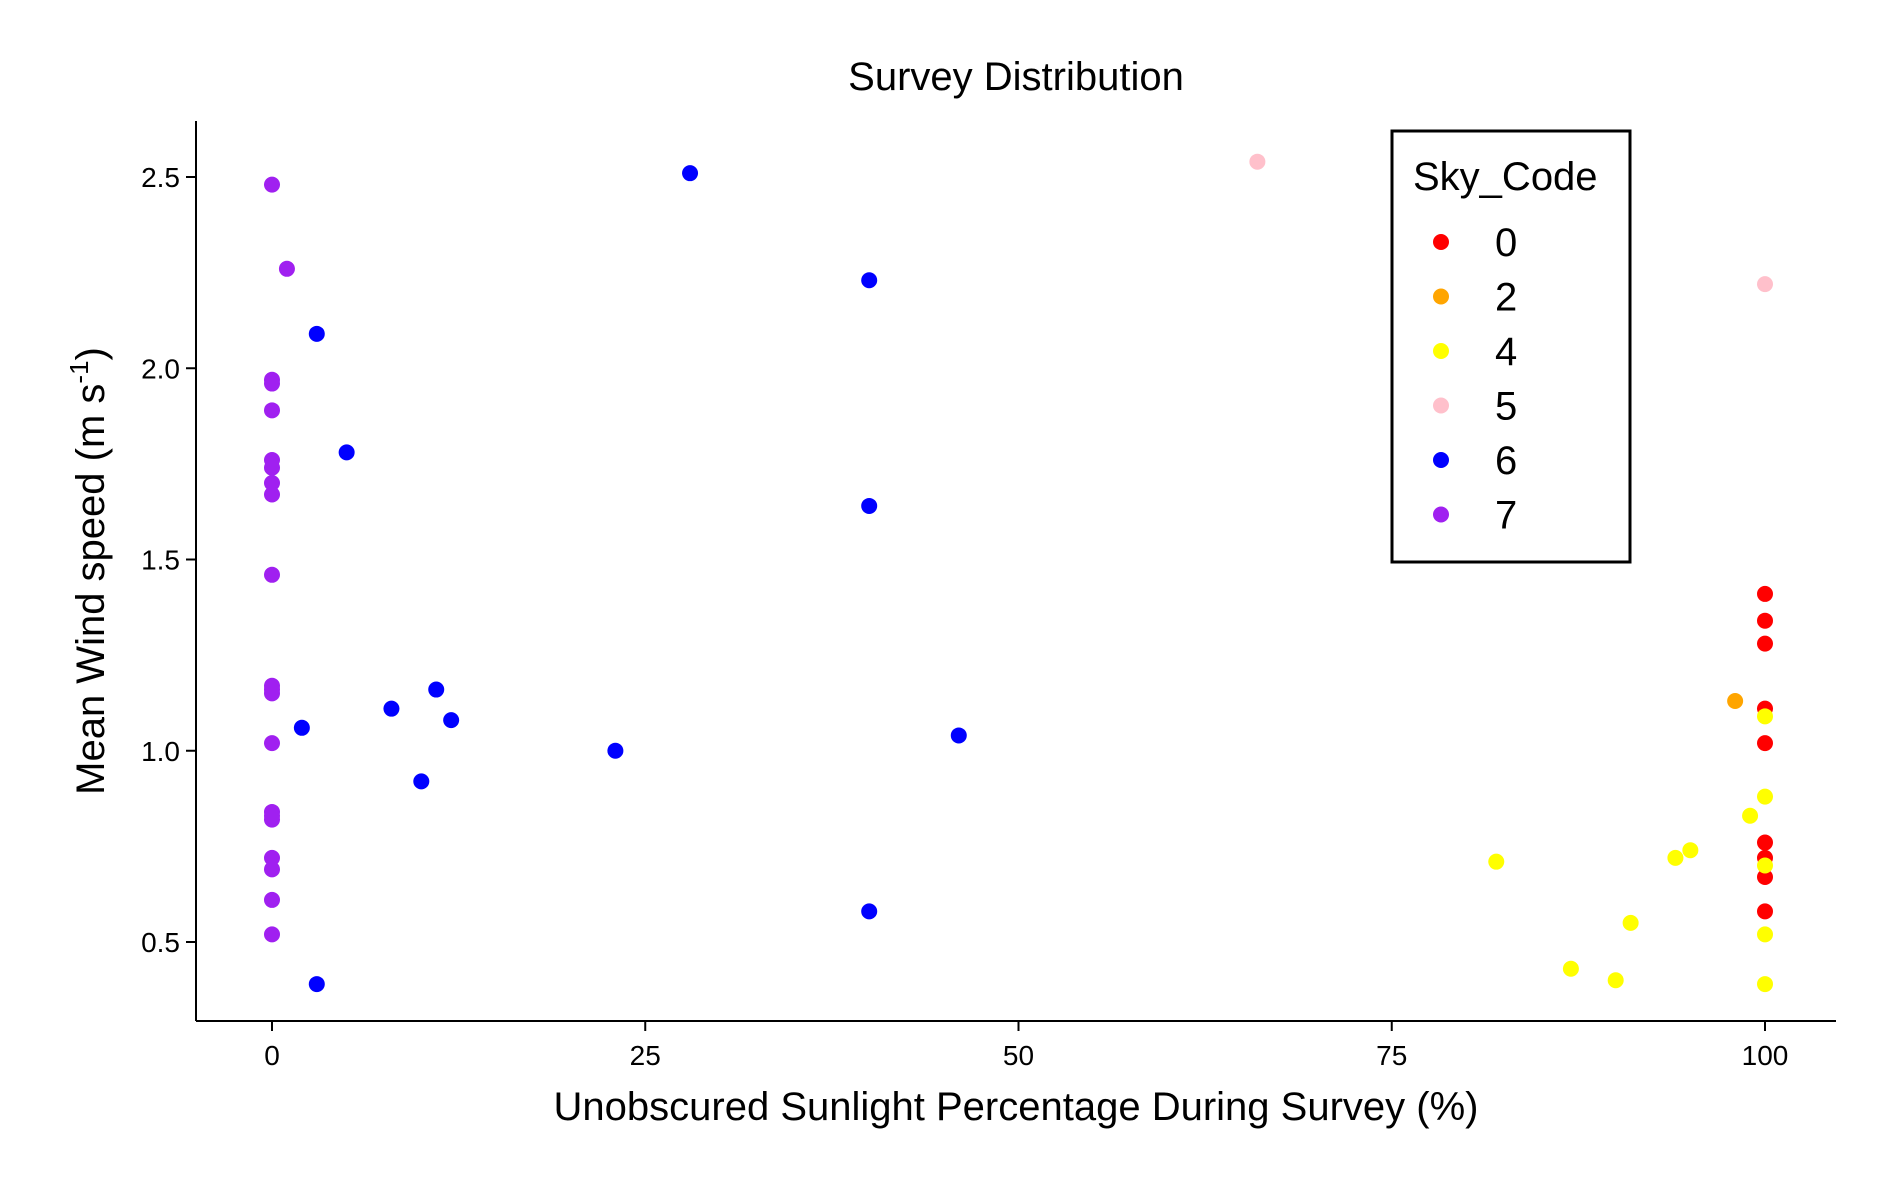  Describe the element at coordinates (160, 560) in the screenshot. I see `y-tick-label: 1.5` at that location.